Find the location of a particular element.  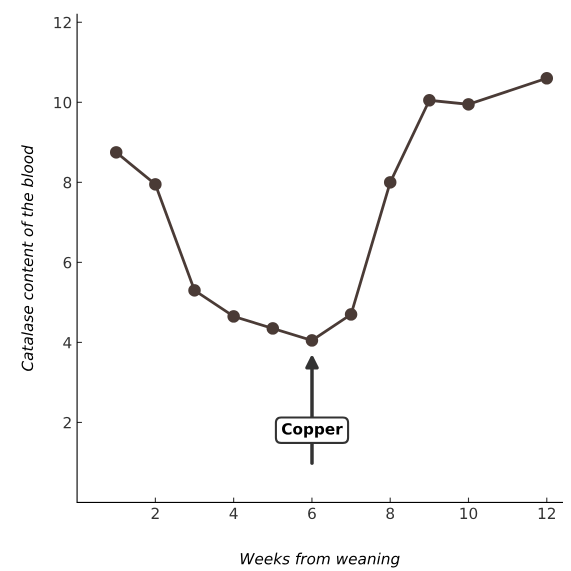

y-tick-label: 6 is located at coordinates (68, 262).